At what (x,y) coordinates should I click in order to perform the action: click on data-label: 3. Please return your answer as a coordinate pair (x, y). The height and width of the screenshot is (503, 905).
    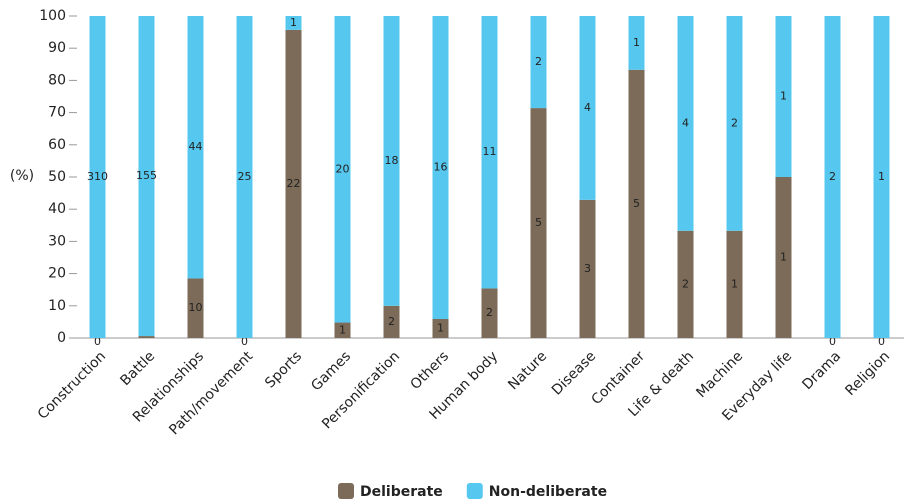
    Looking at the image, I should click on (587, 268).